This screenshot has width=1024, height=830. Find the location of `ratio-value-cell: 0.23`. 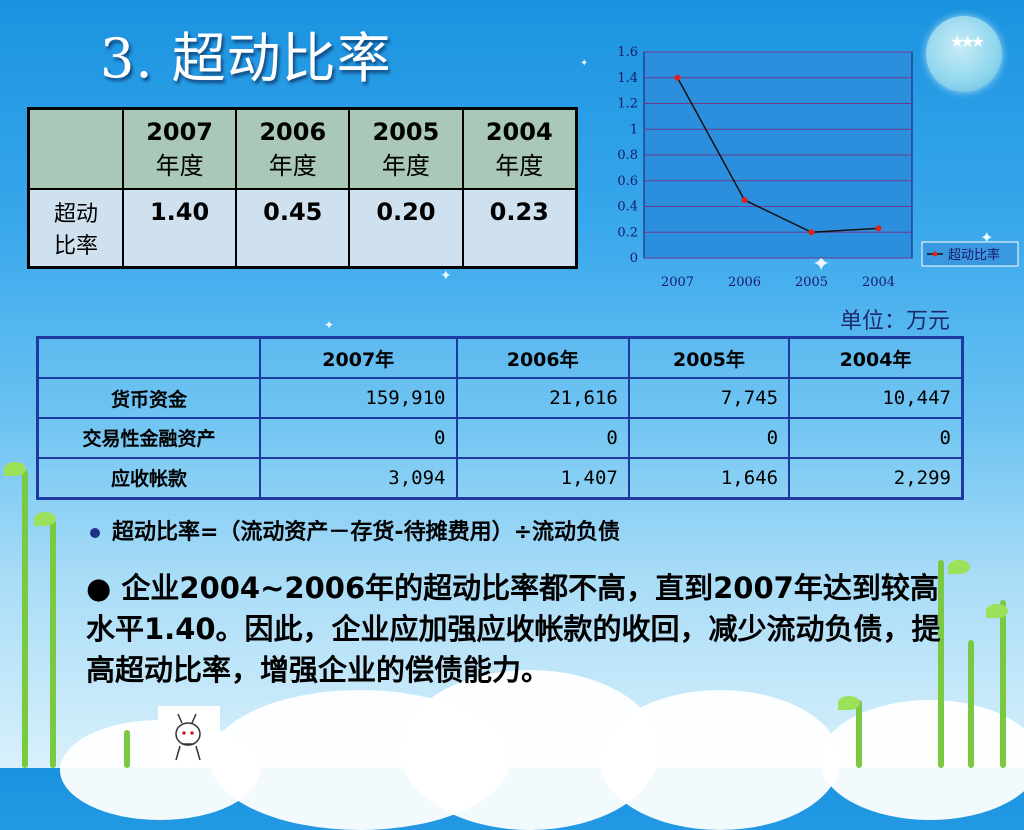

ratio-value-cell: 0.23 is located at coordinates (519, 228).